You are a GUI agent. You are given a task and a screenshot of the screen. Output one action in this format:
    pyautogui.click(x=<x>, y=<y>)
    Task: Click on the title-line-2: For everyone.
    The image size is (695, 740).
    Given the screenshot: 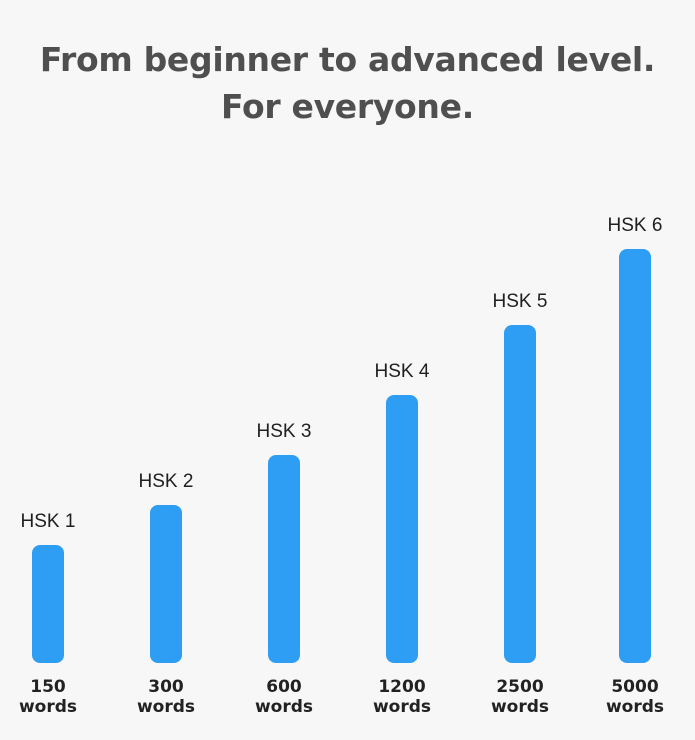 What is the action you would take?
    pyautogui.click(x=347, y=106)
    